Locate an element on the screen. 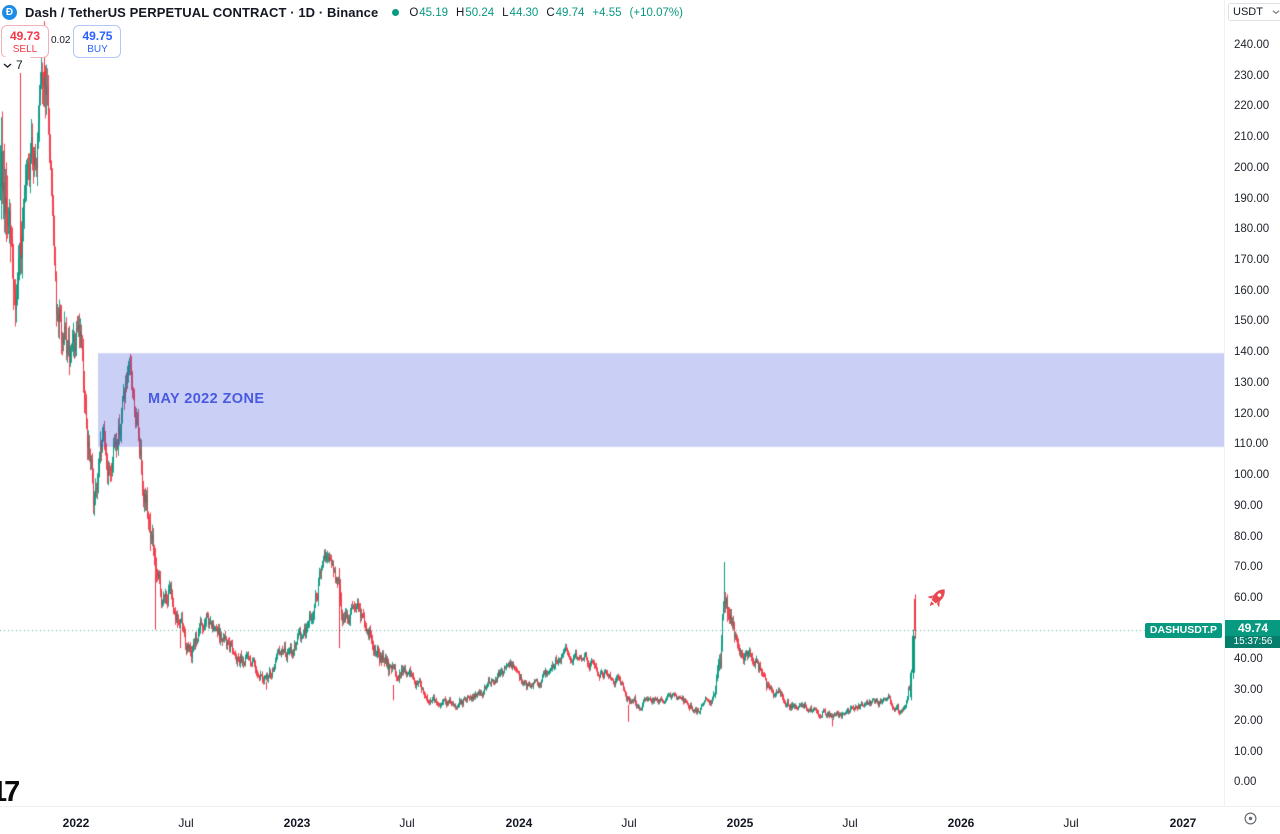 The image size is (1280, 834). time-tick-label: 2023 is located at coordinates (297, 823).